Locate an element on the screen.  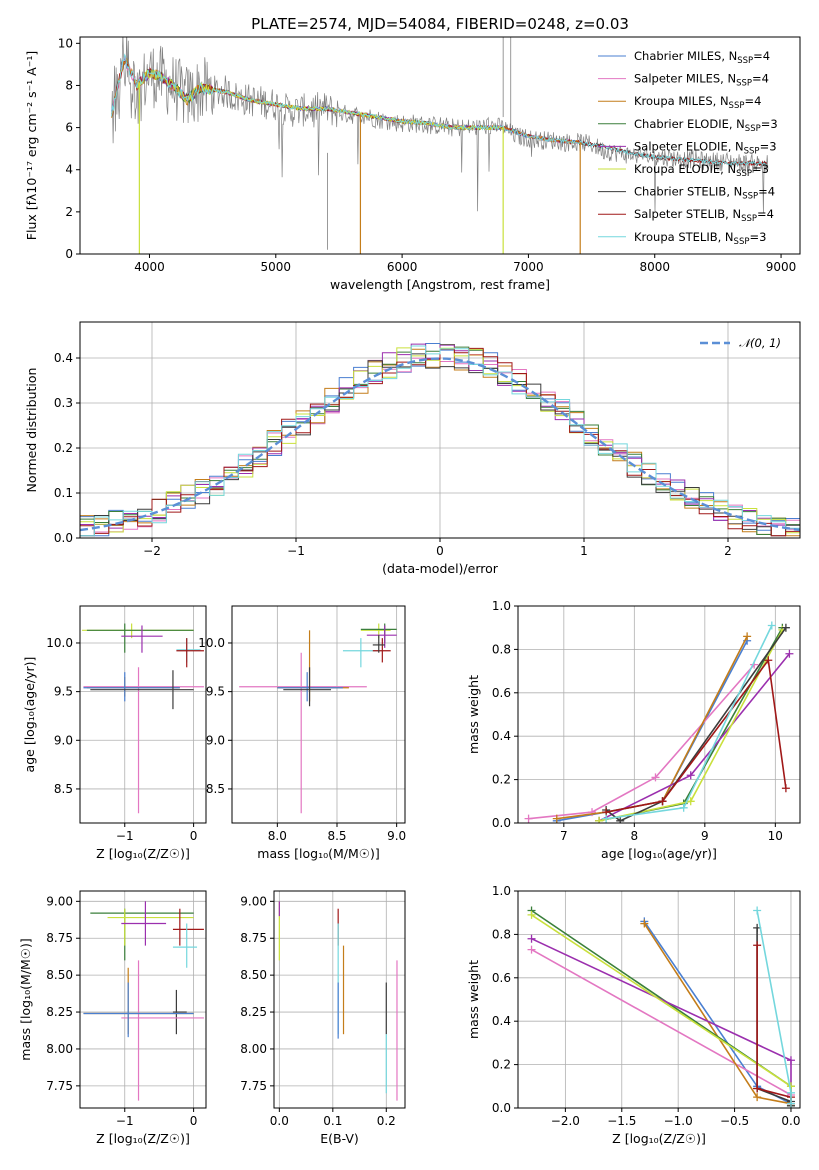
legend-entry: Chabrier MILES, NSSP=4 is located at coordinates (702, 57).